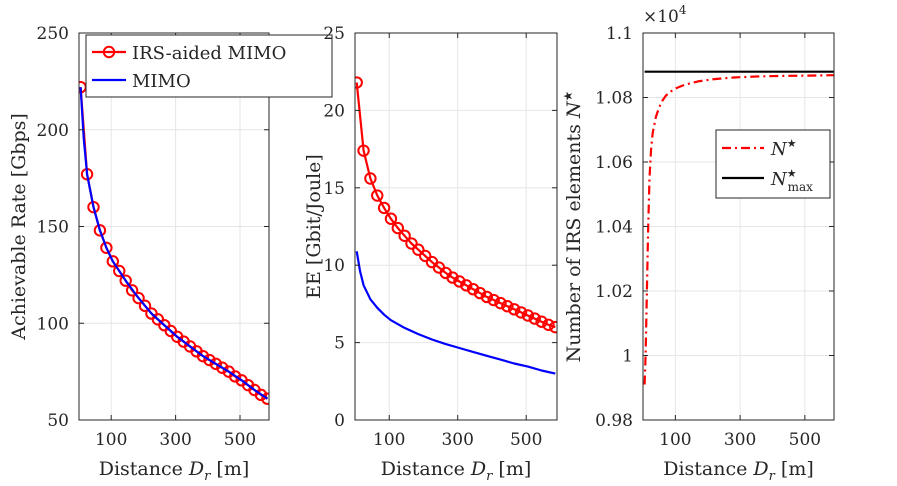 The height and width of the screenshot is (486, 897). I want to click on legend-sub: max, so click(801, 187).